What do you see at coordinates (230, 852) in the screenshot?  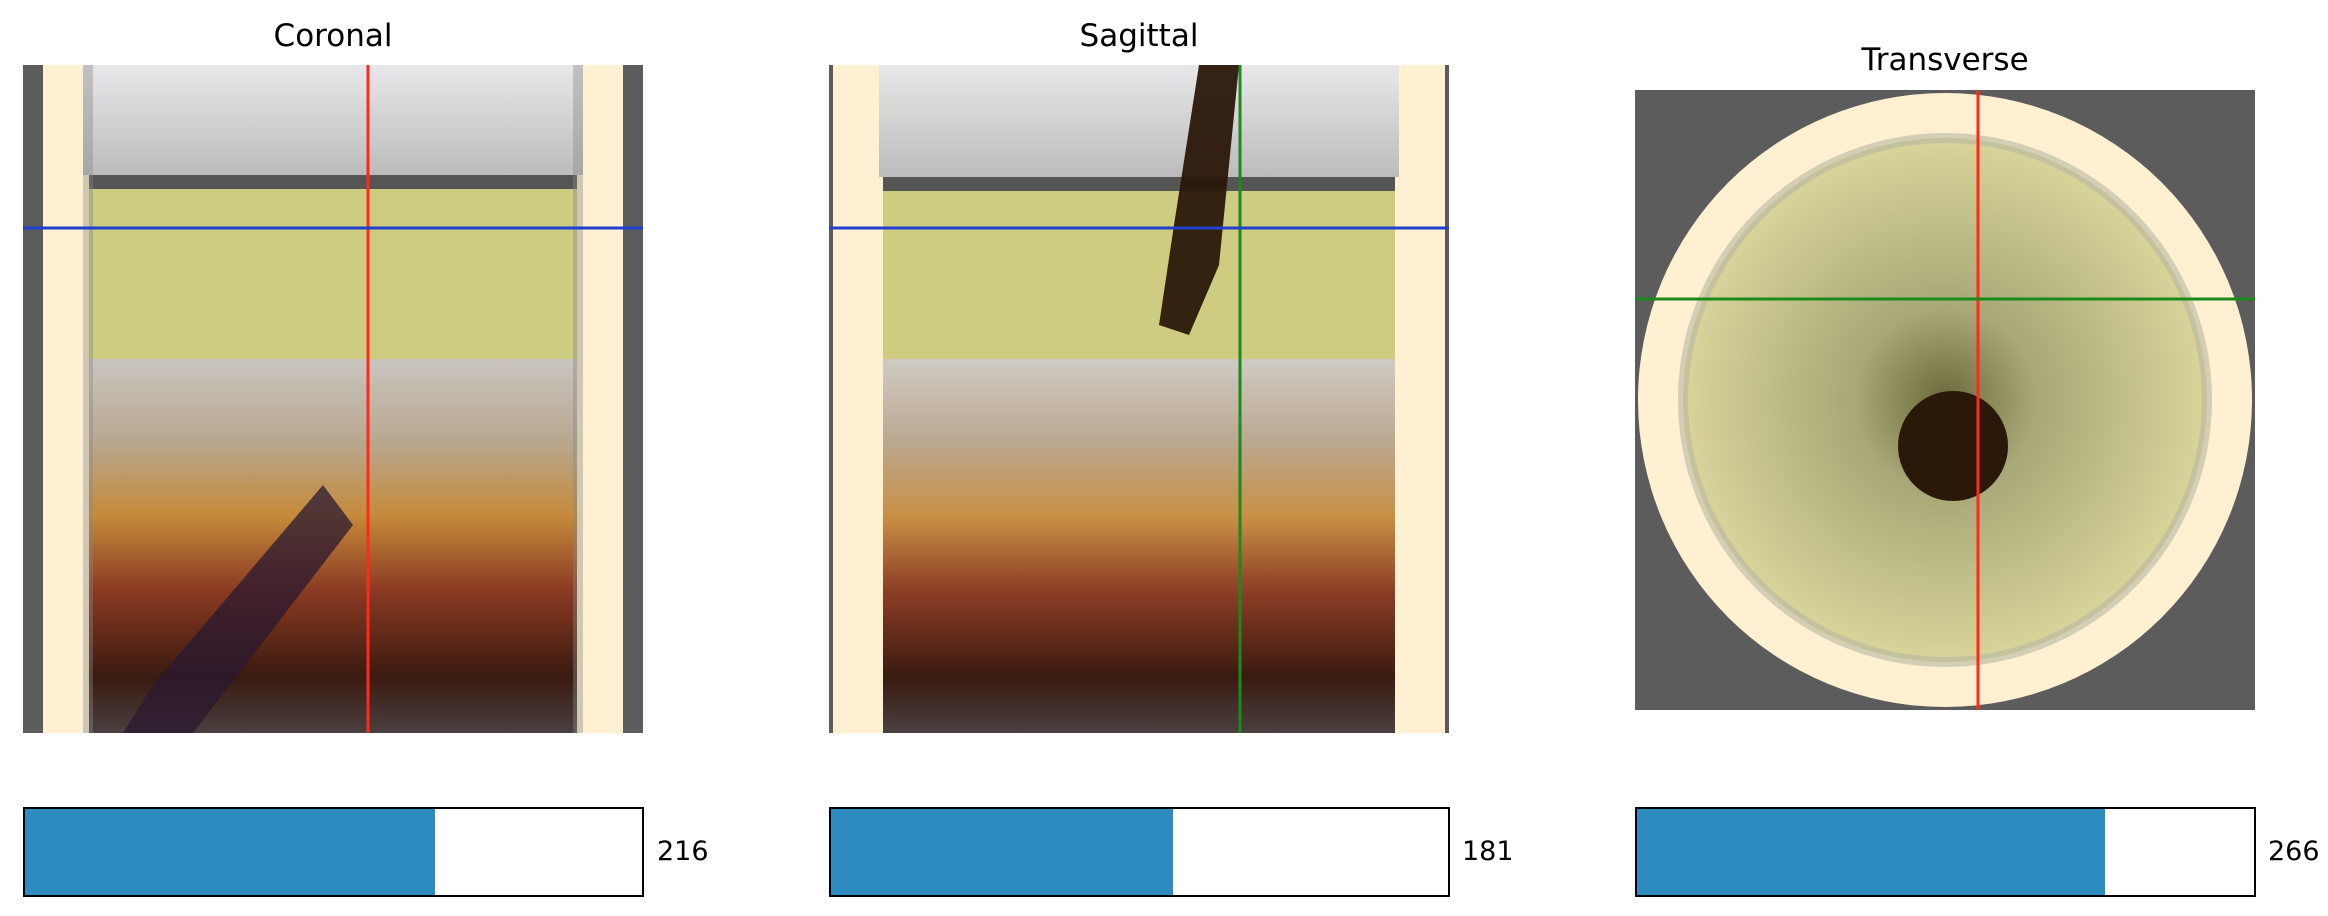 I see `coronal-slider-fill` at bounding box center [230, 852].